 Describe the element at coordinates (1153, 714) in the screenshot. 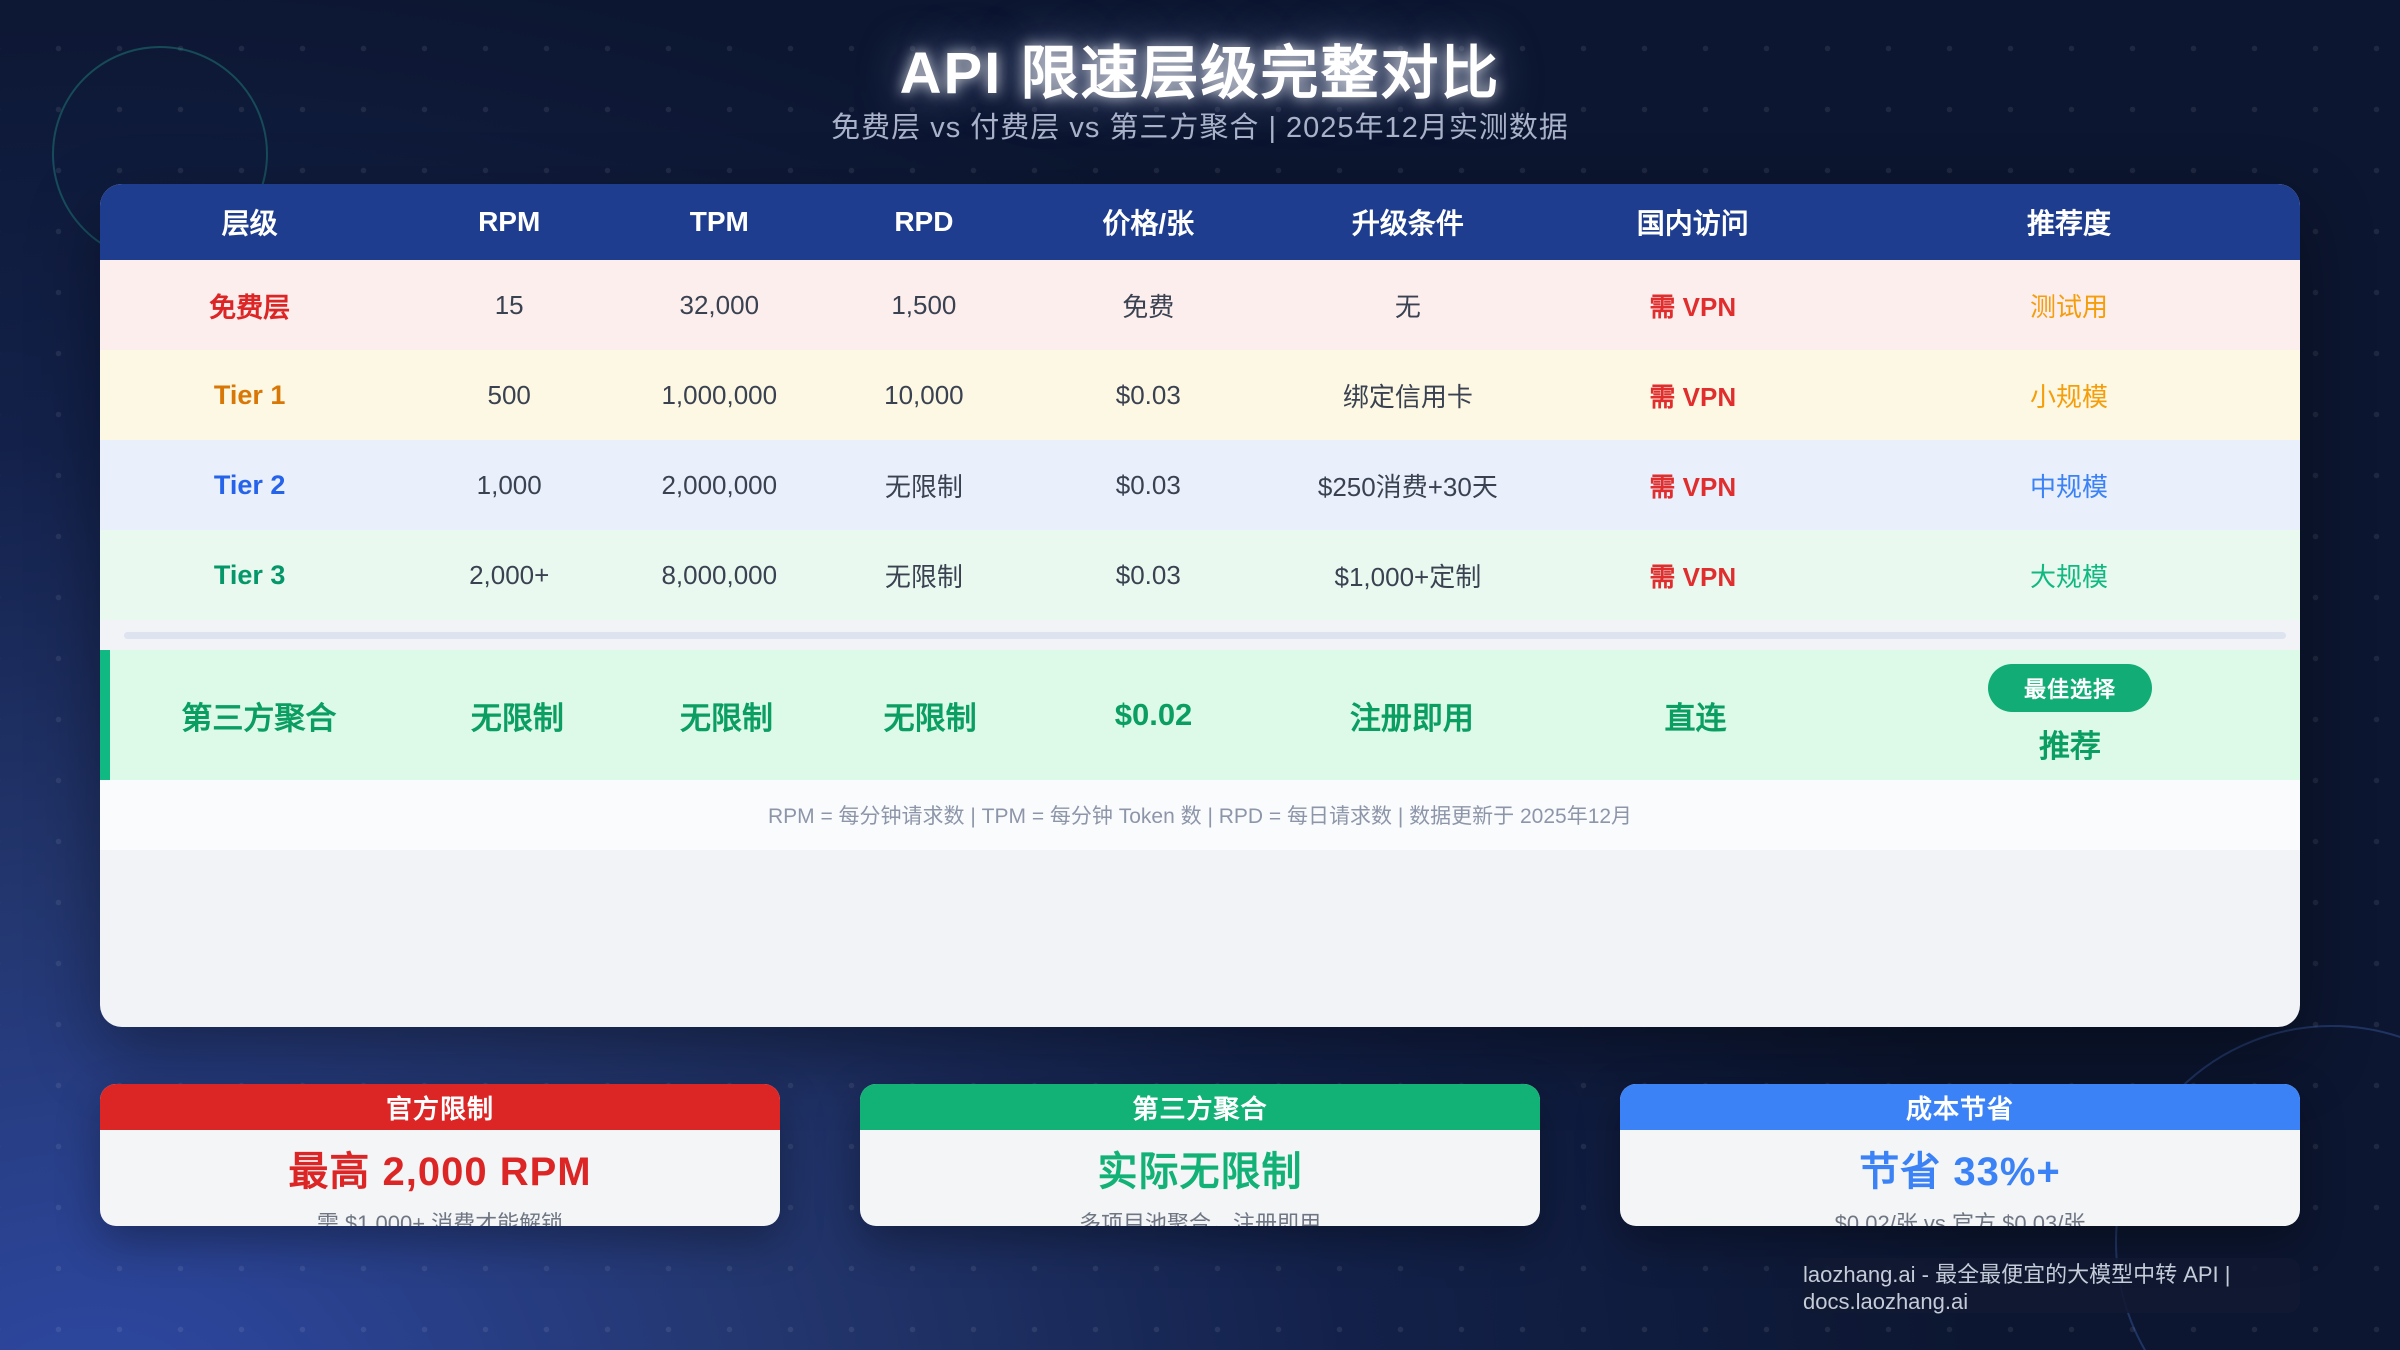

I see `price-value: $0.02` at that location.